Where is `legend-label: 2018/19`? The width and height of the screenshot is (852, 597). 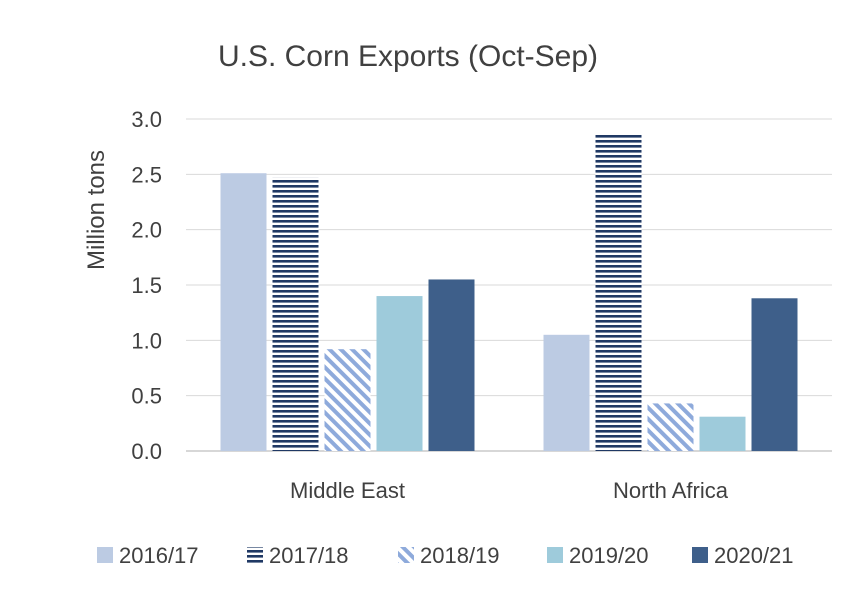
legend-label: 2018/19 is located at coordinates (460, 555).